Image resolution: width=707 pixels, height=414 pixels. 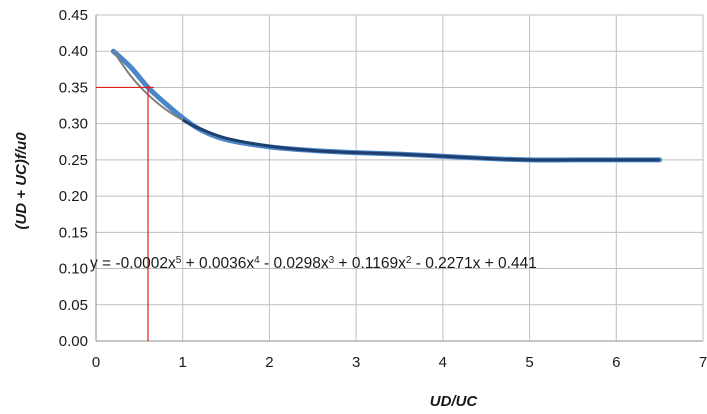 What do you see at coordinates (73, 87) in the screenshot?
I see `y-tick-label: 0.35` at bounding box center [73, 87].